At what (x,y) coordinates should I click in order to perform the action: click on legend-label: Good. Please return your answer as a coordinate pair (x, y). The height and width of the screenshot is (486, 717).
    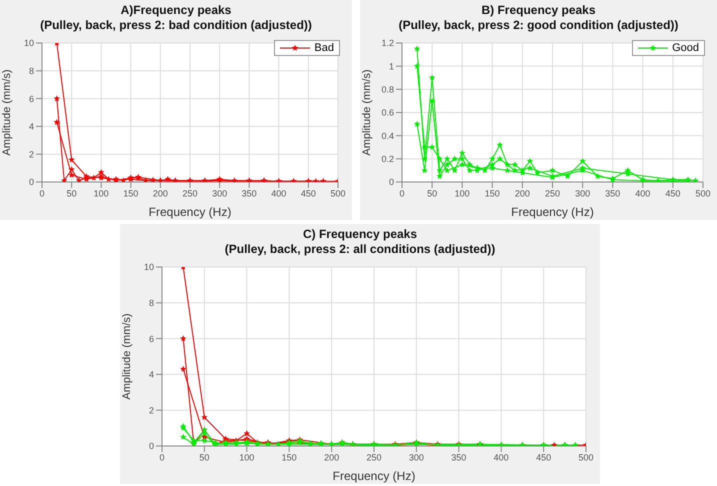
    Looking at the image, I should click on (685, 48).